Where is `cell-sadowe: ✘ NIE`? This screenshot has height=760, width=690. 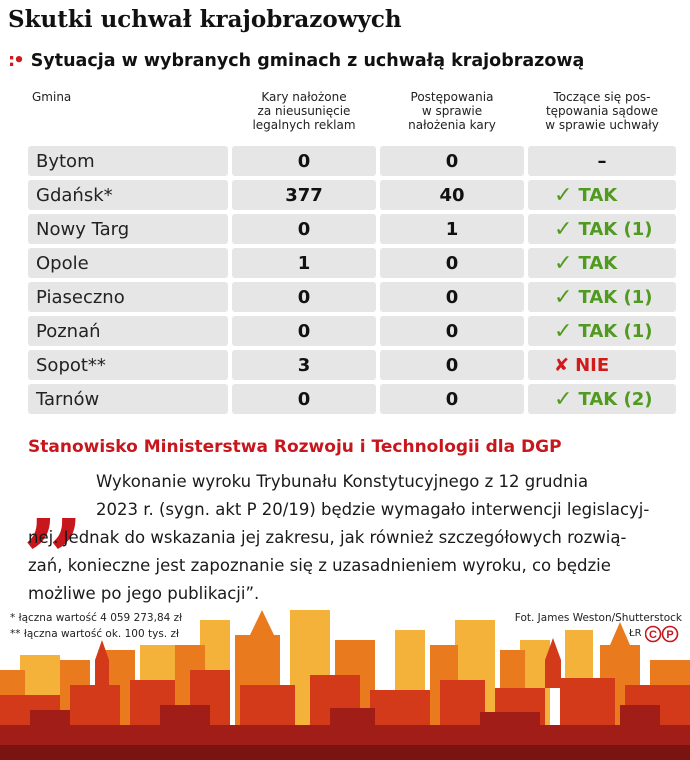 cell-sadowe: ✘ NIE is located at coordinates (602, 365).